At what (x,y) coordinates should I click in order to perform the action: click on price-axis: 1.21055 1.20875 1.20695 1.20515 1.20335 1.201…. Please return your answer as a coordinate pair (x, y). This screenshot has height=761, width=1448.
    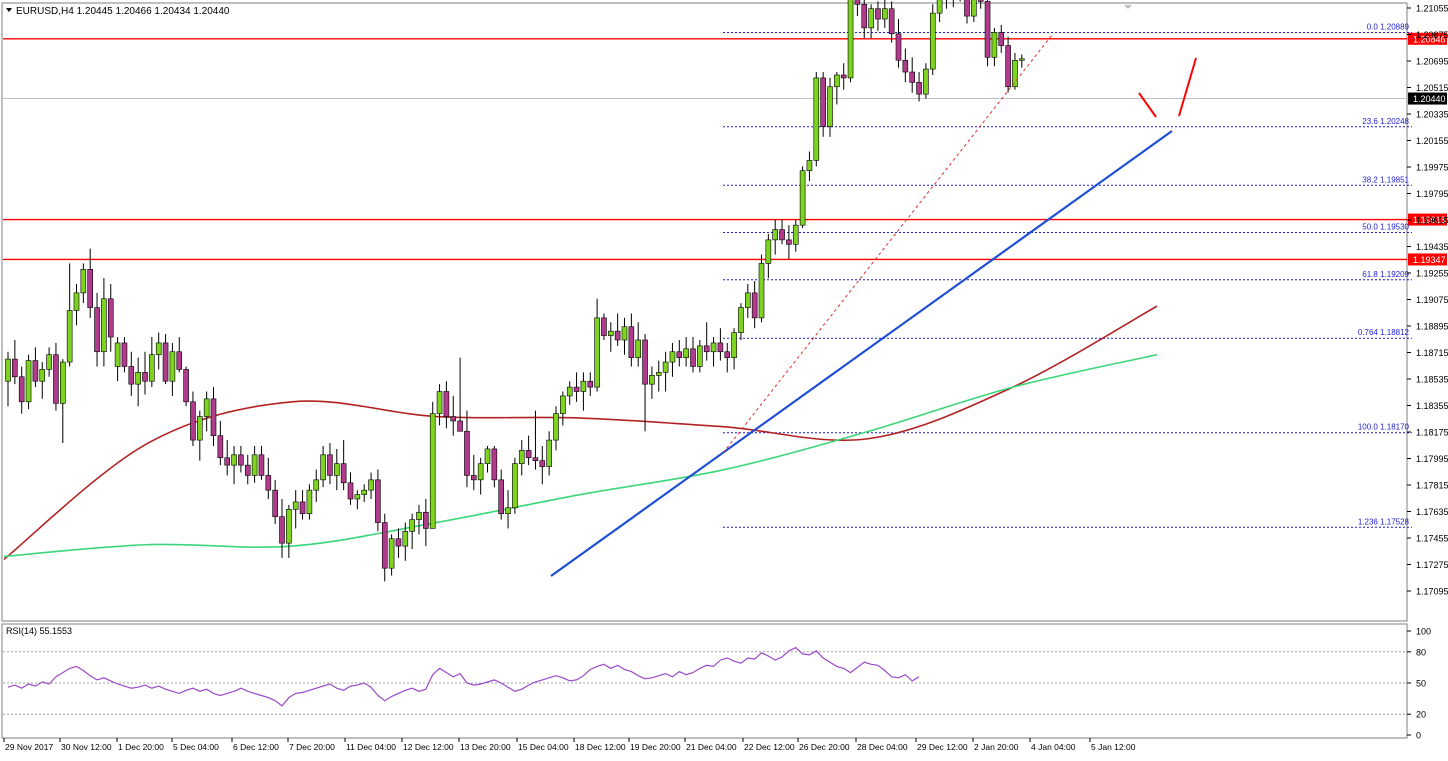
    Looking at the image, I should click on (1427, 300).